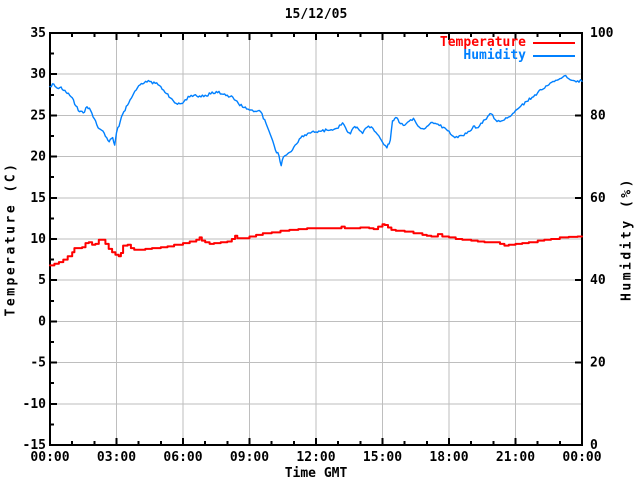 The width and height of the screenshot is (640, 480). I want to click on legend-line-sample-temperature, so click(554, 42).